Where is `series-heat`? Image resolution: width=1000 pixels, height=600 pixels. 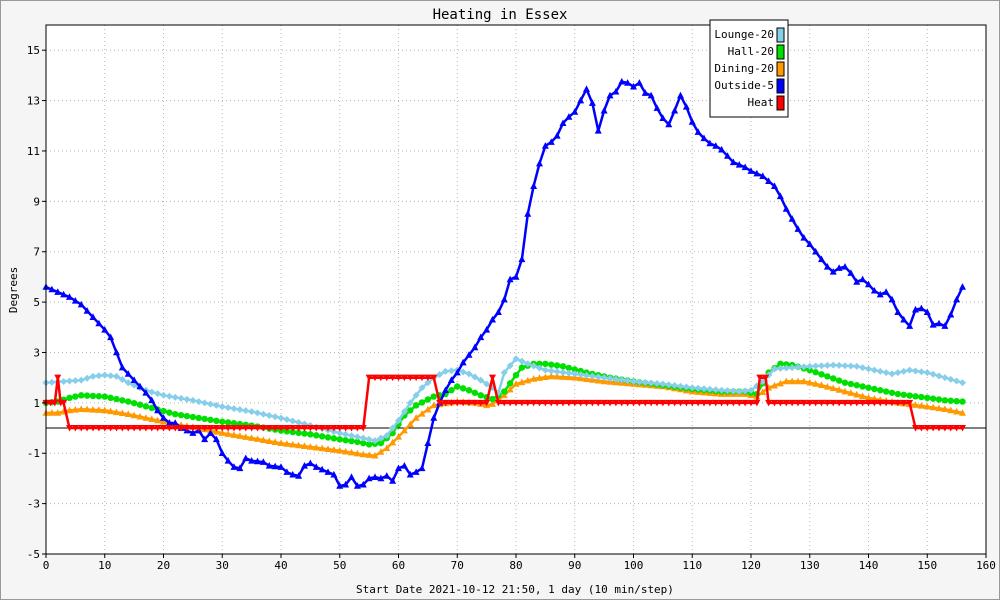 series-heat is located at coordinates (504, 403).